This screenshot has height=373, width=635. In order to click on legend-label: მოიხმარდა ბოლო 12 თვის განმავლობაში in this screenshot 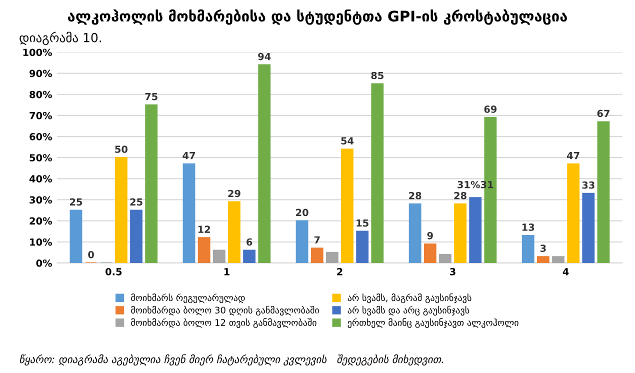, I will do `click(223, 323)`.